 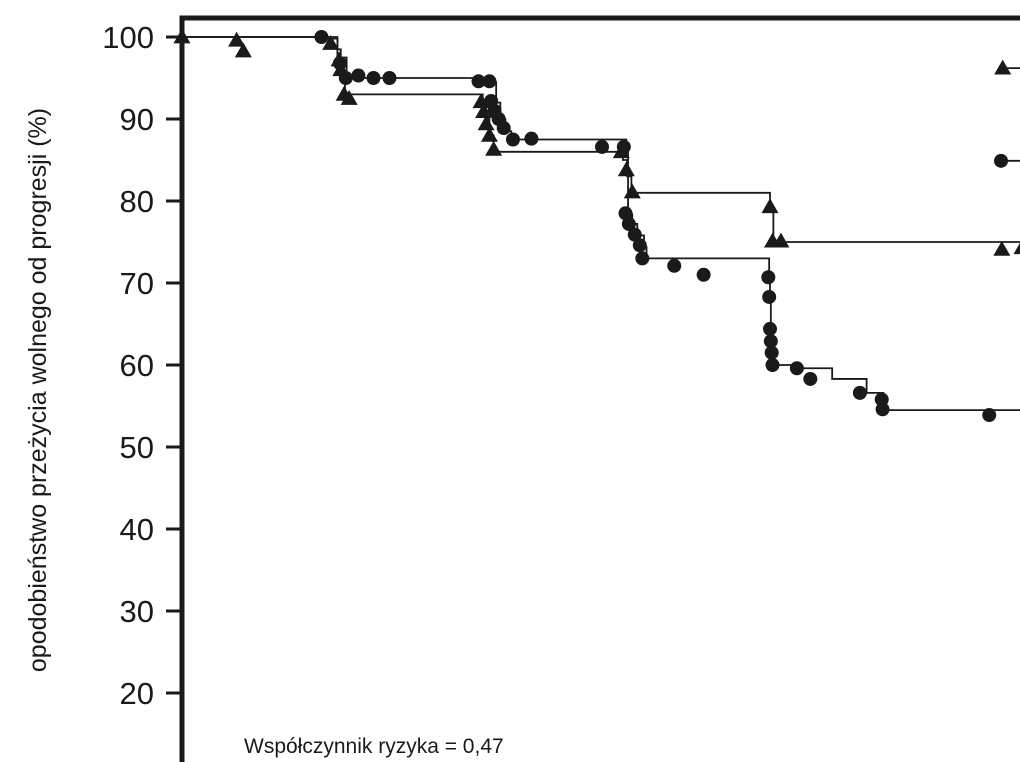 What do you see at coordinates (137, 529) in the screenshot?
I see `y-tick-label-40: 40` at bounding box center [137, 529].